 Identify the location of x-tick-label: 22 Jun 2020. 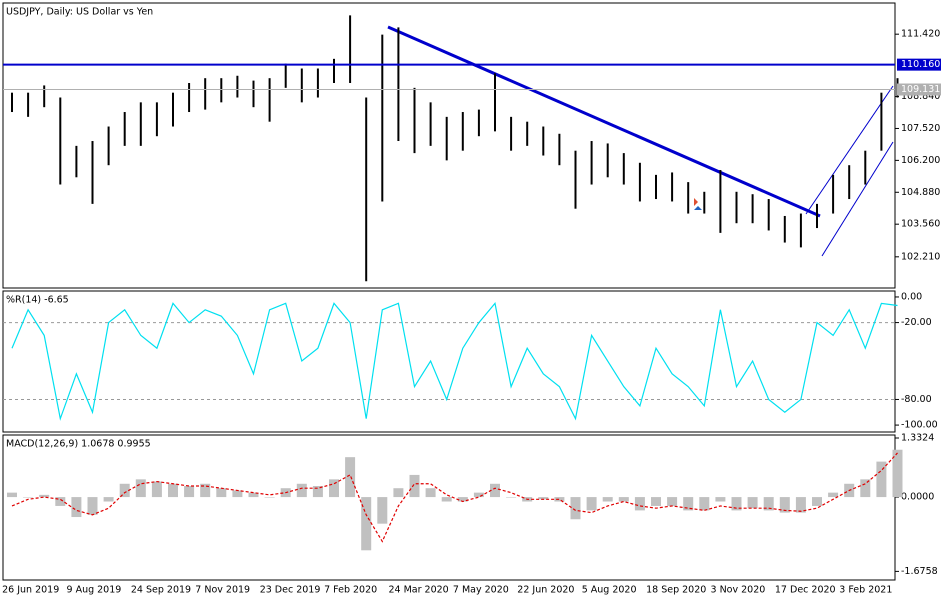
(545, 590).